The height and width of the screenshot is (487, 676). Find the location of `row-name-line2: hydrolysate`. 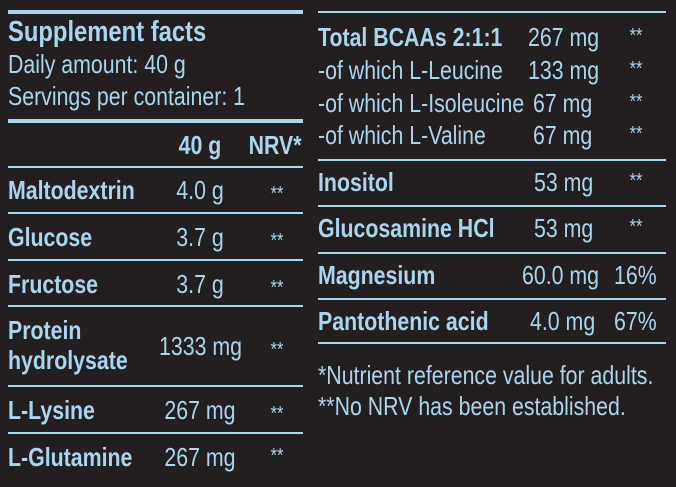

row-name-line2: hydrolysate is located at coordinates (68, 360).